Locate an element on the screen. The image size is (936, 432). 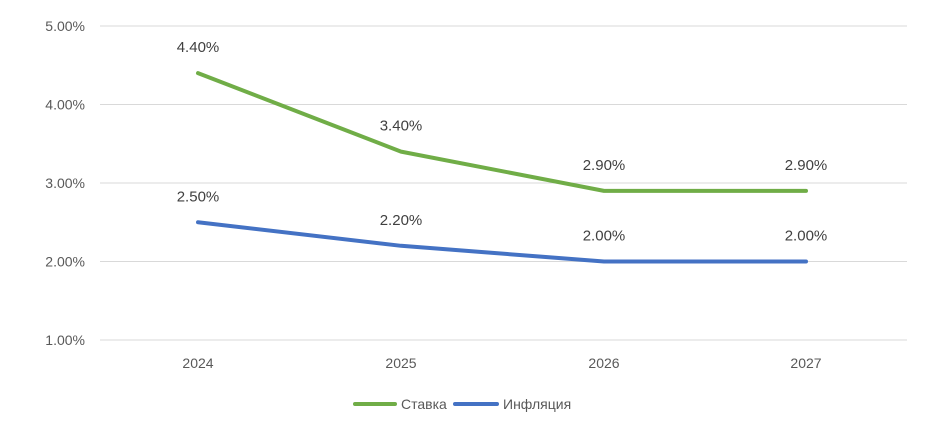
x-tick-label: 2026 is located at coordinates (603, 363).